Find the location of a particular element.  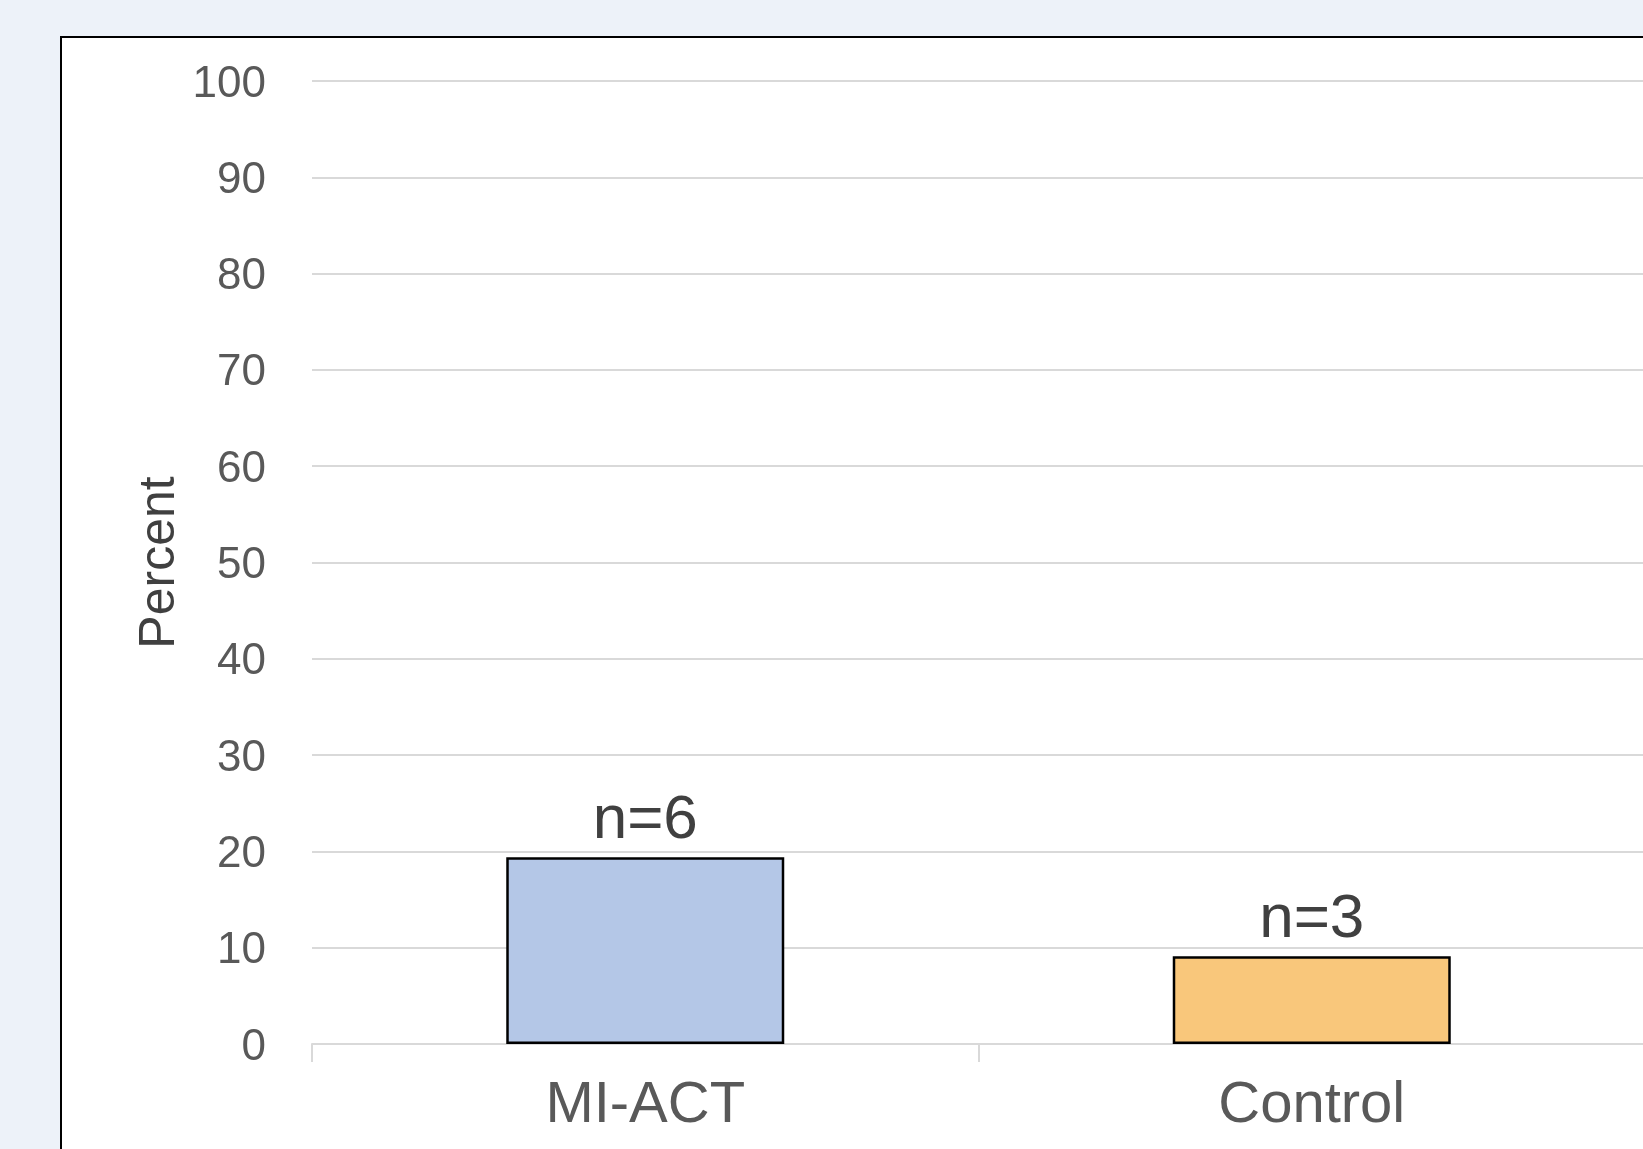

annotation: n=6 is located at coordinates (645, 816).